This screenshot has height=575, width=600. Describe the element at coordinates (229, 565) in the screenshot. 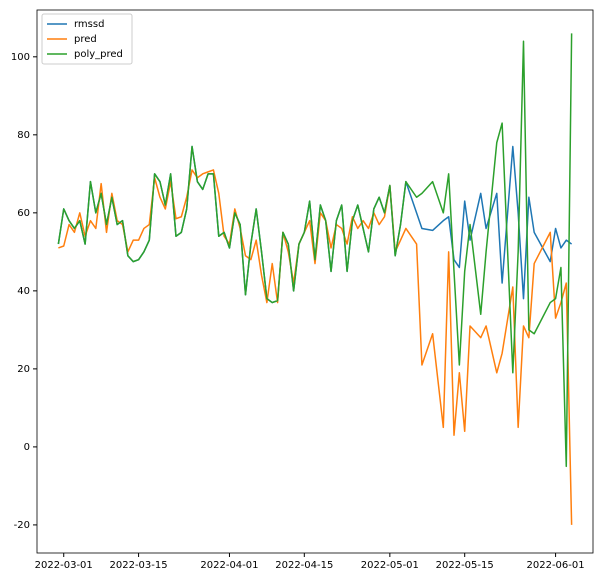

I see `x-tick-label: 2022-04-01` at that location.